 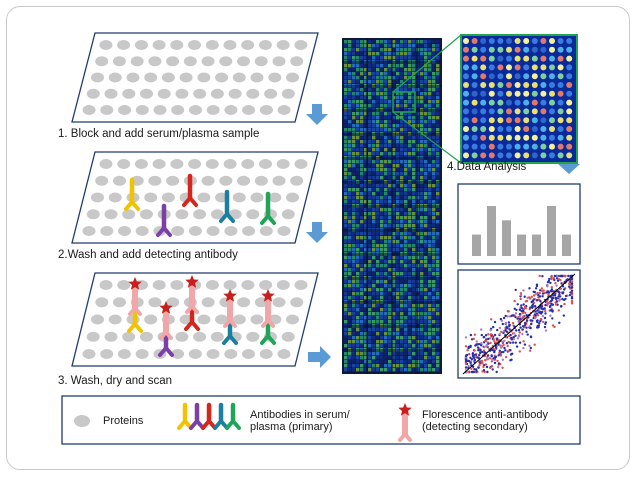 I want to click on antibody-y-icon, so click(x=190, y=190).